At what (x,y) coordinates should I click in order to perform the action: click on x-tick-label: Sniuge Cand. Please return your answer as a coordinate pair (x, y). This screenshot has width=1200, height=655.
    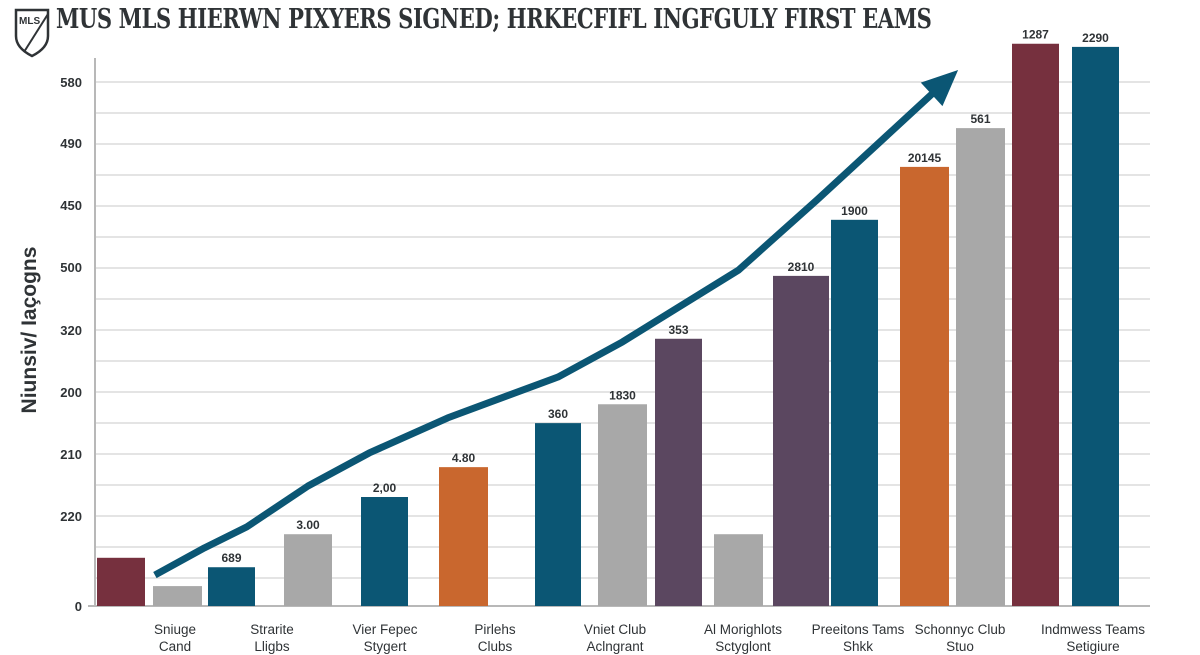
    Looking at the image, I should click on (175, 638).